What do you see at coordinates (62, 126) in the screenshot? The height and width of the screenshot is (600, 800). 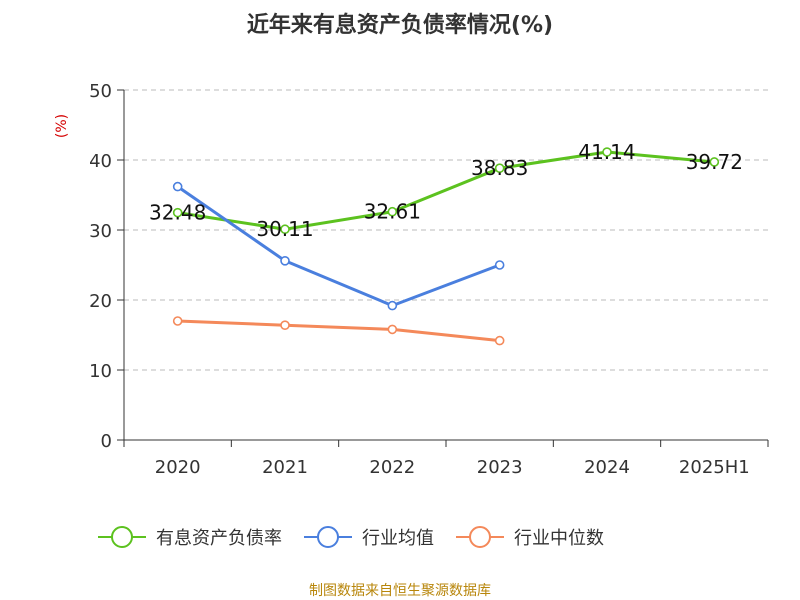 I see `y-axis-label: (%)` at bounding box center [62, 126].